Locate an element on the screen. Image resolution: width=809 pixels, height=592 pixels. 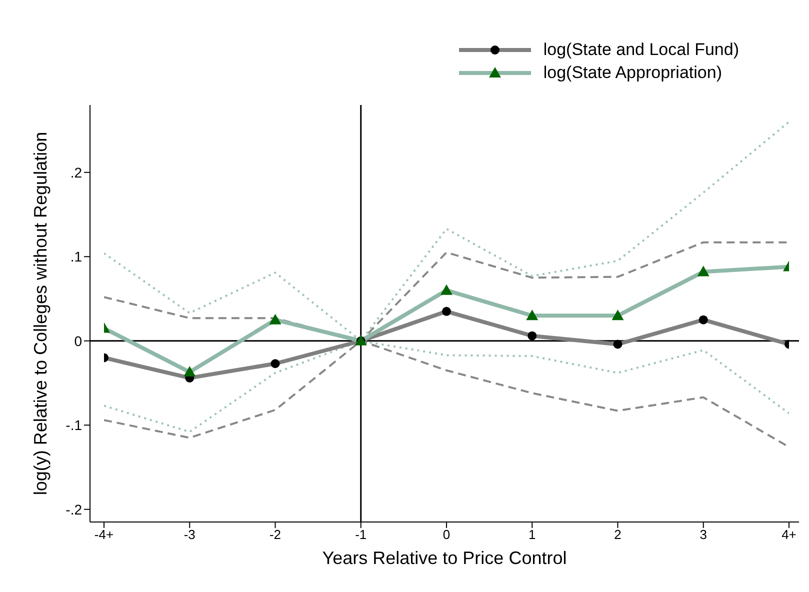
x-tick-label: 0 is located at coordinates (446, 534).